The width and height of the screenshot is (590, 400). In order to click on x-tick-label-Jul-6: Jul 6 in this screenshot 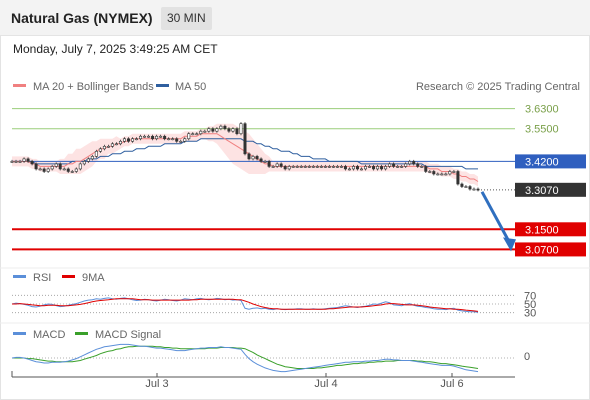, I will do `click(451, 384)`.